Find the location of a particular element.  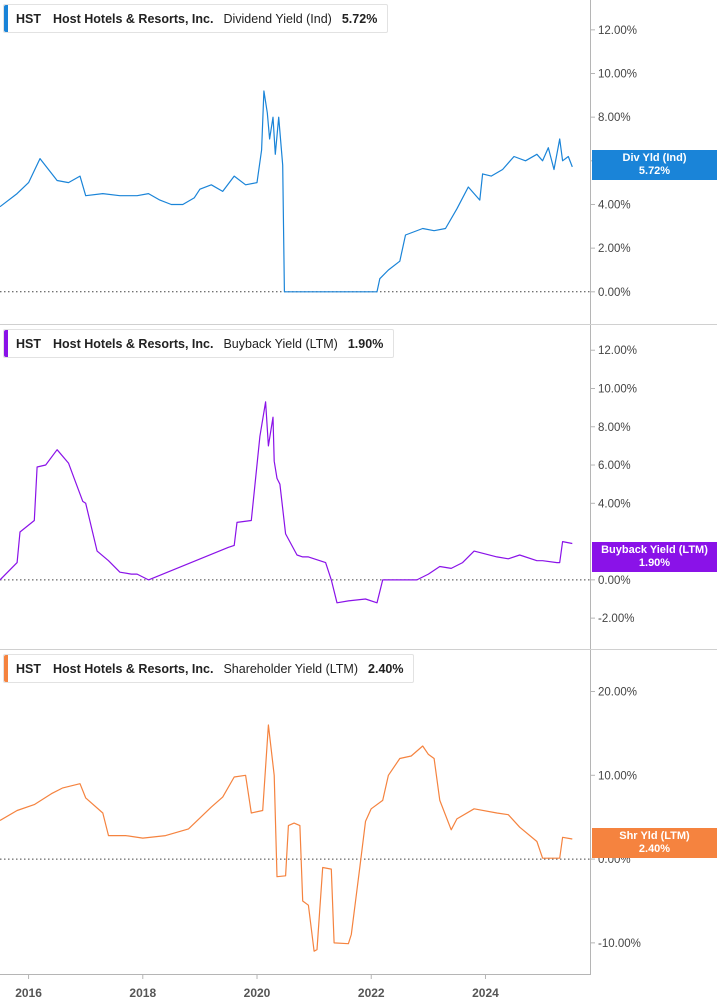

tag-label: Buyback Yield (LTM) is located at coordinates (654, 550).